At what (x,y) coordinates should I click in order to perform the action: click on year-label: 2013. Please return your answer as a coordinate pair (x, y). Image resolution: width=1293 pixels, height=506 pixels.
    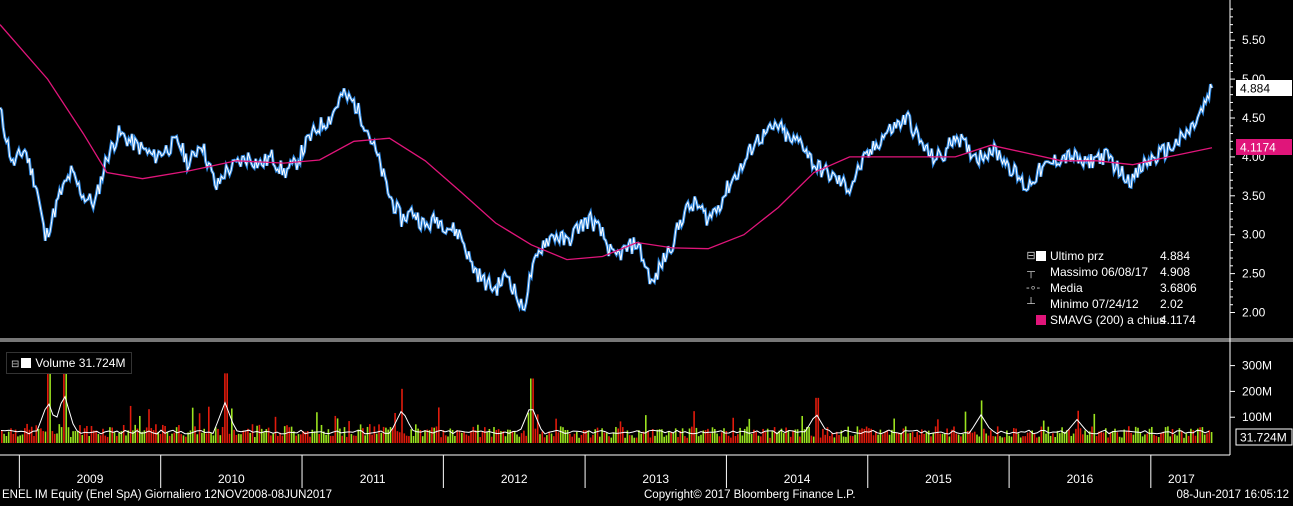
    Looking at the image, I should click on (655, 479).